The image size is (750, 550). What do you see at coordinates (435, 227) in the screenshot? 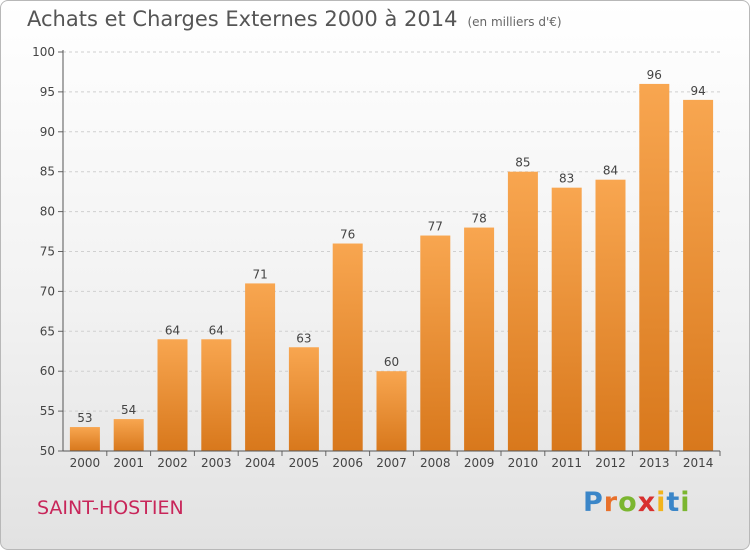
I see `data-label: 77` at bounding box center [435, 227].